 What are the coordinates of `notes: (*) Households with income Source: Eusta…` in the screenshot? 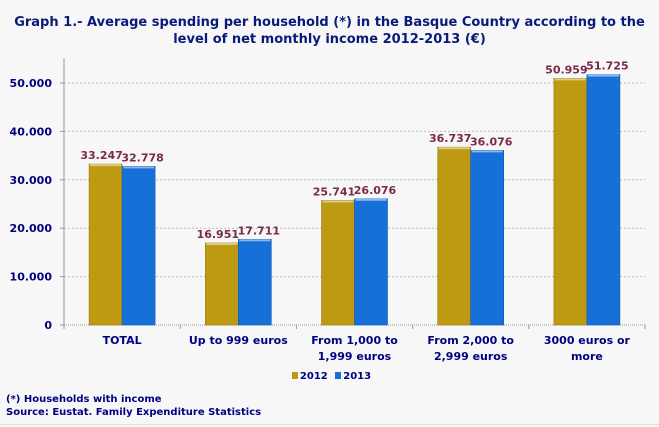 It's located at (133, 406).